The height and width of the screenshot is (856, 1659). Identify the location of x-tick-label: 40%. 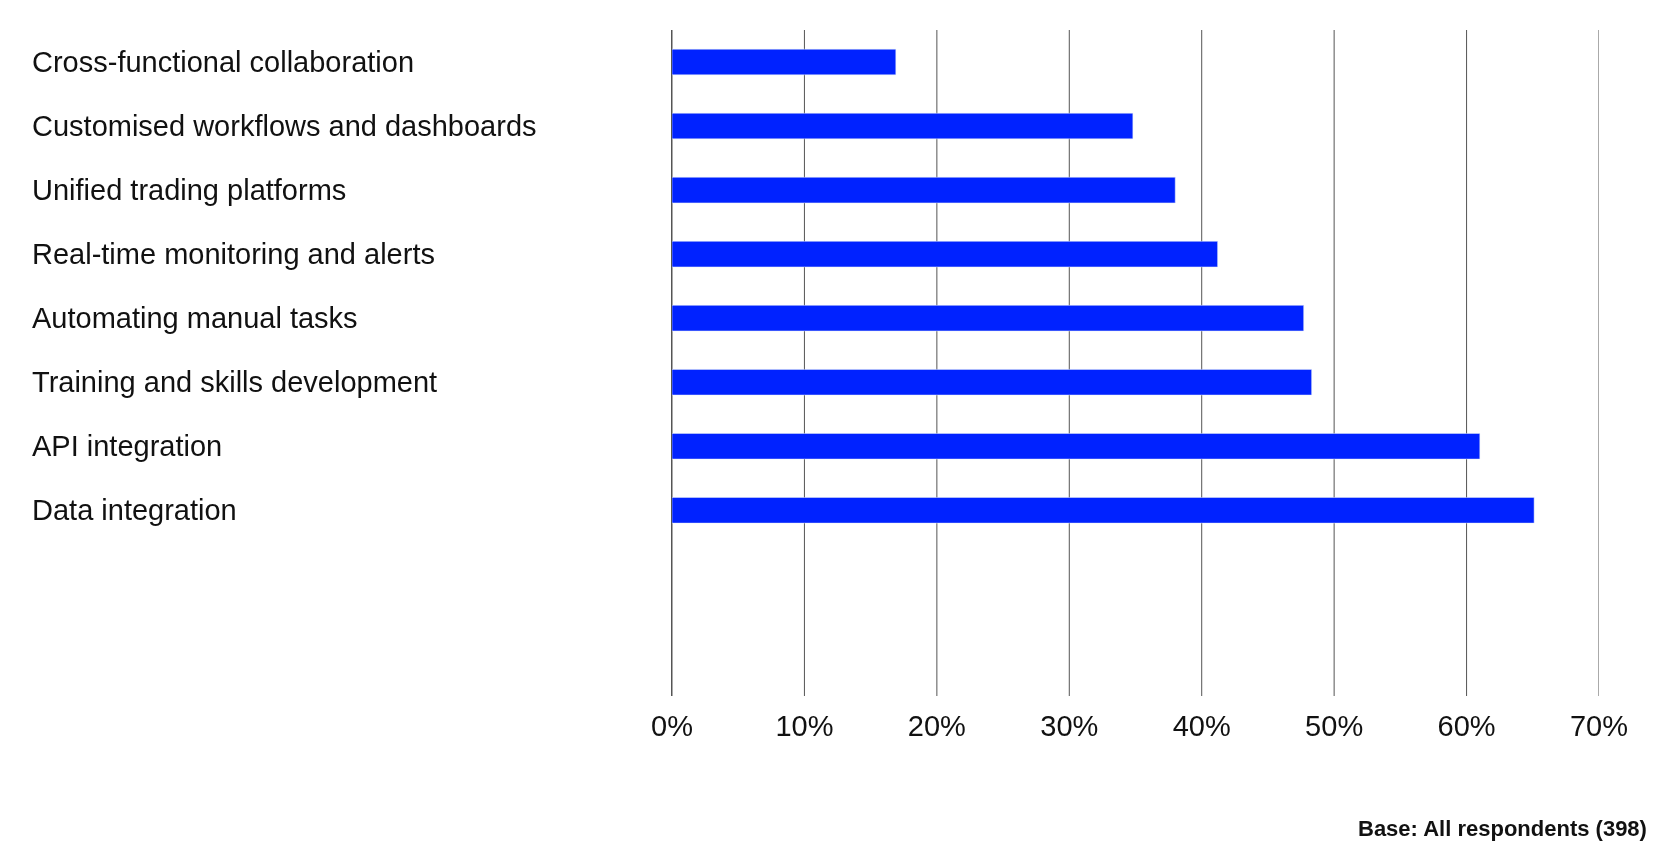
(1201, 726).